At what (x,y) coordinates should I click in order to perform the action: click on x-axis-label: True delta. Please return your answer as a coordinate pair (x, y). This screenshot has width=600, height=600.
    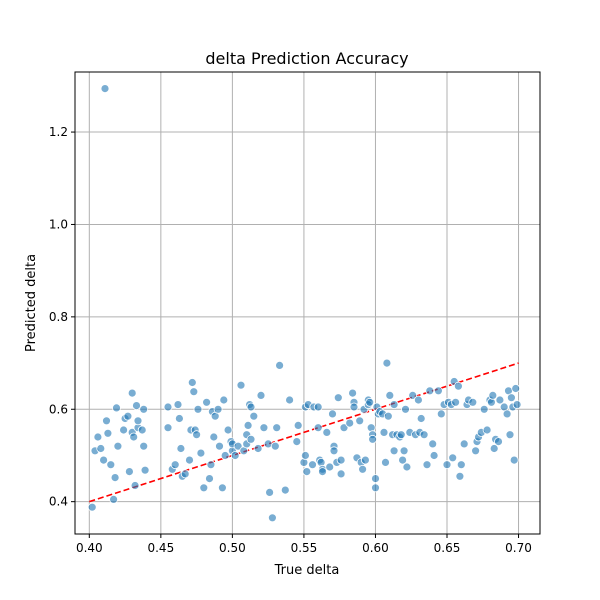
    Looking at the image, I should click on (307, 570).